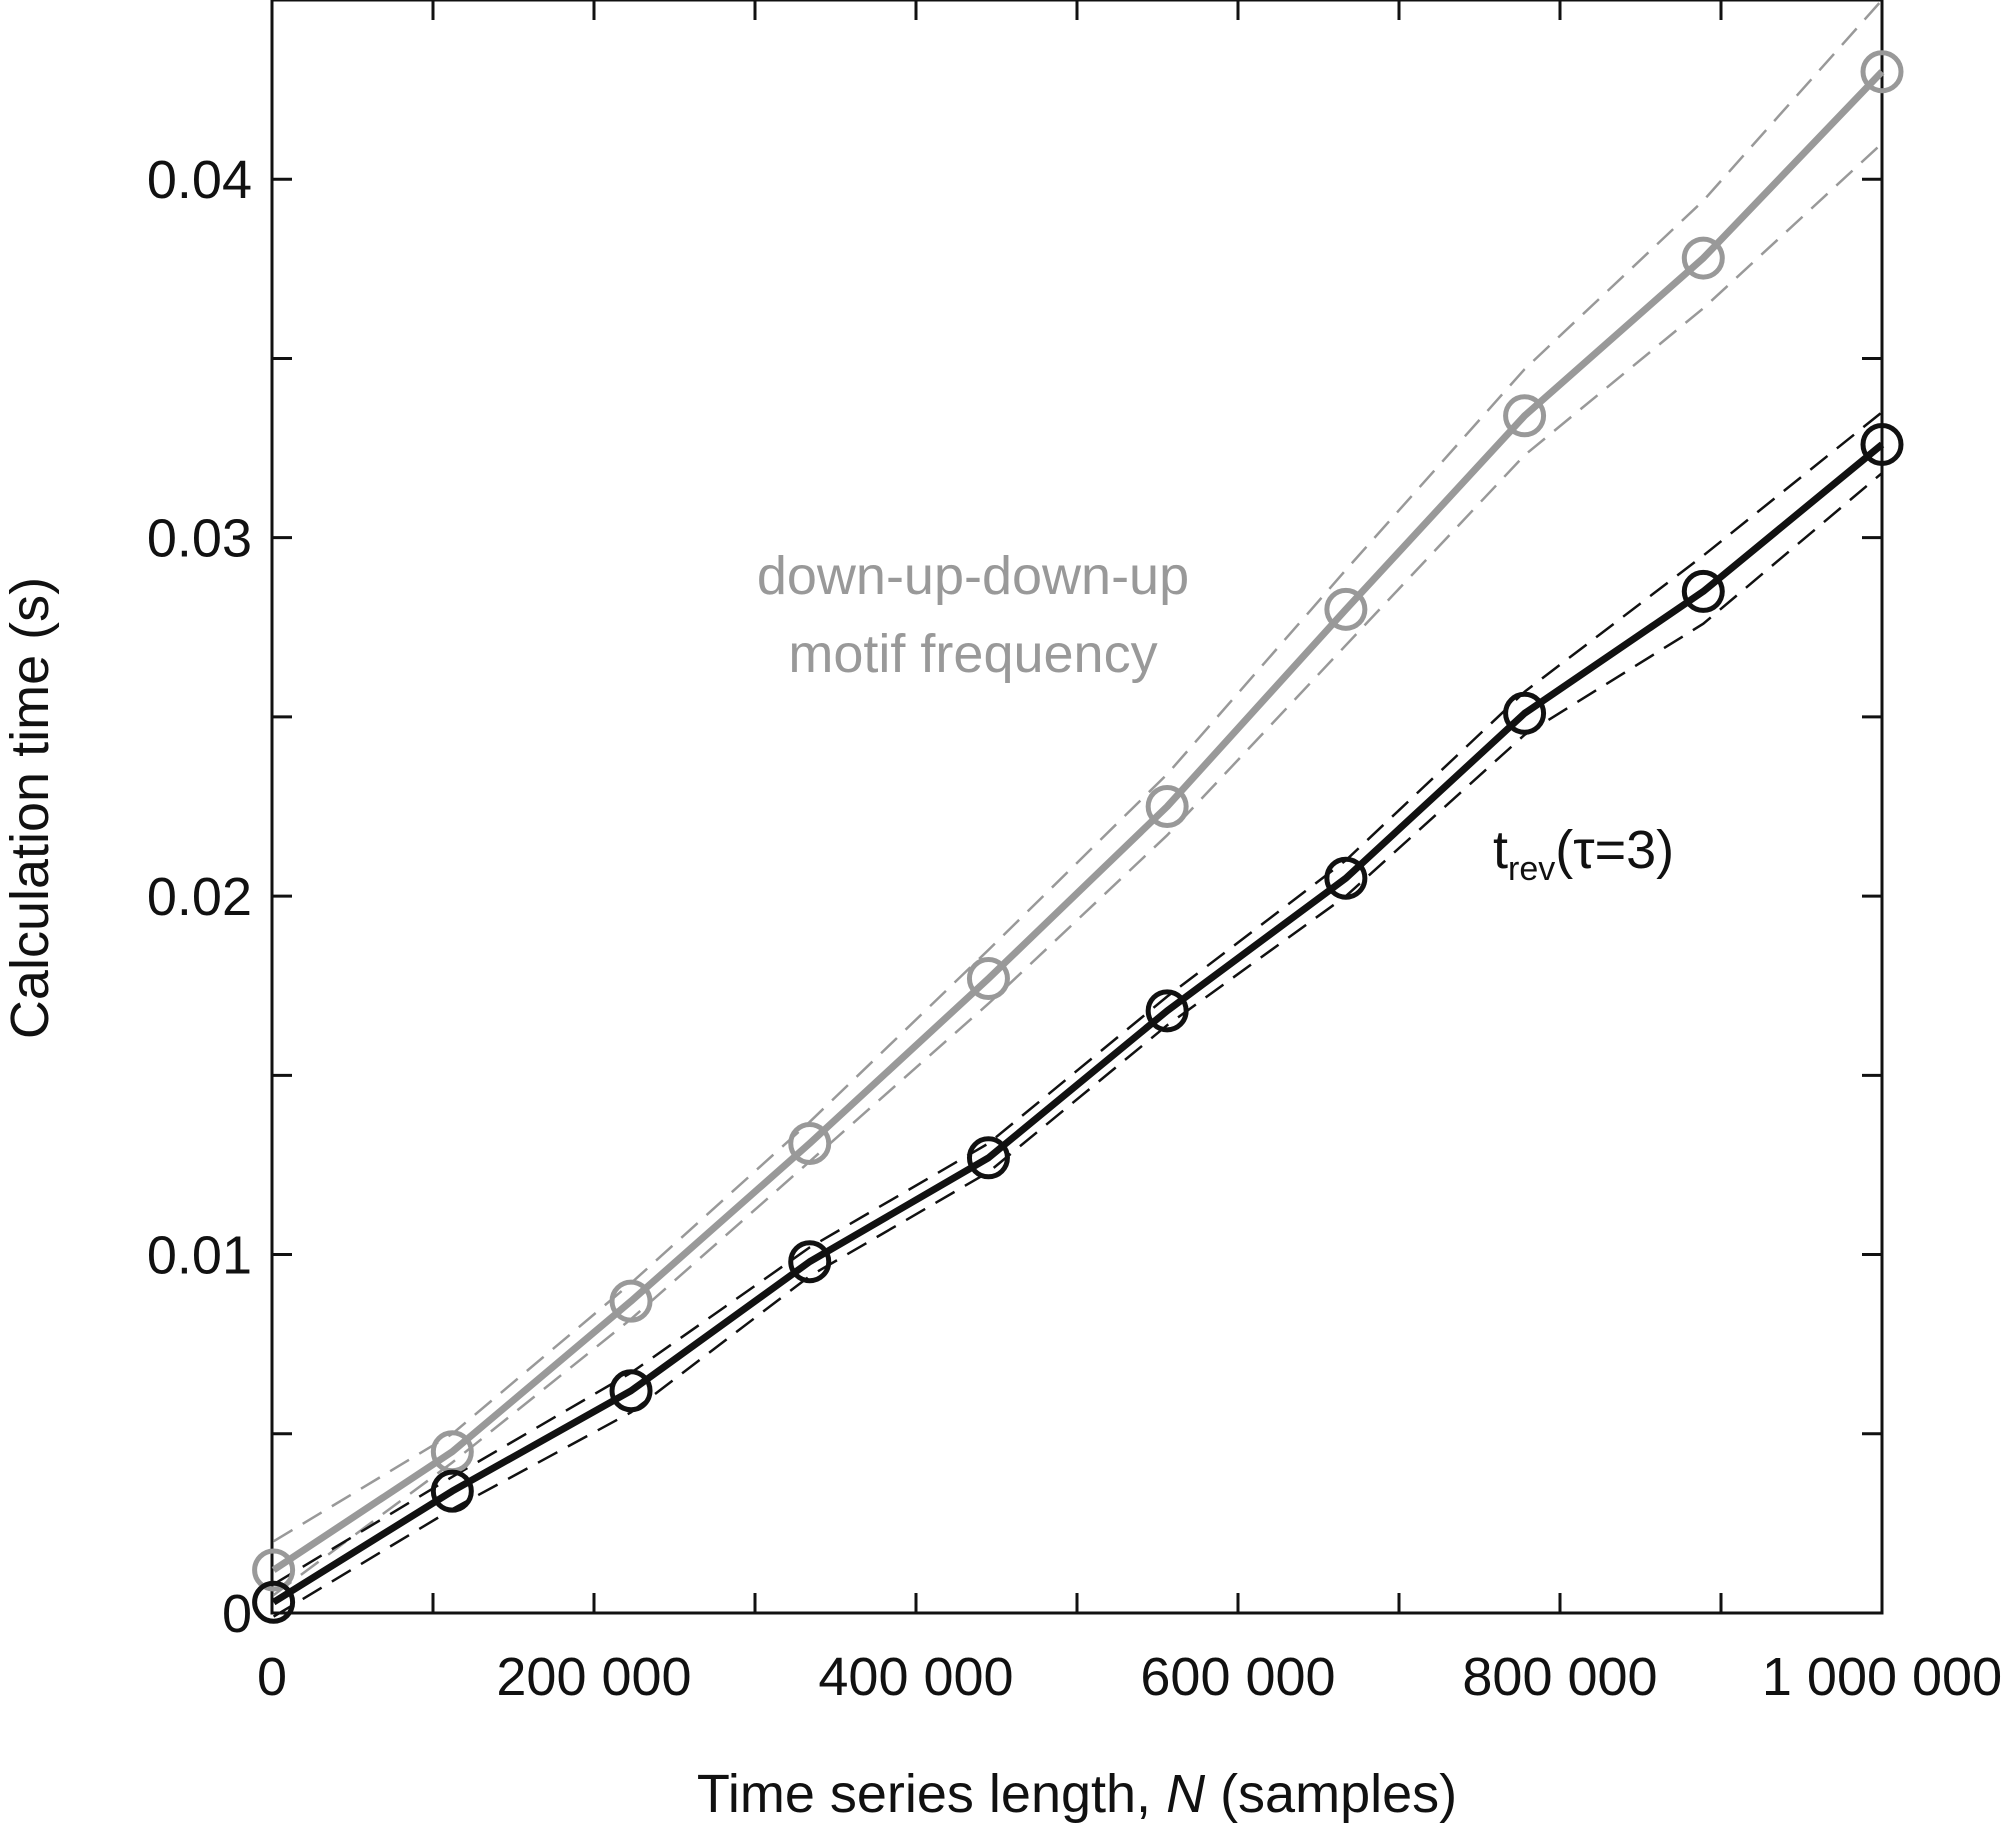  Describe the element at coordinates (199, 539) in the screenshot. I see `y-tick-label: 0.03` at that location.